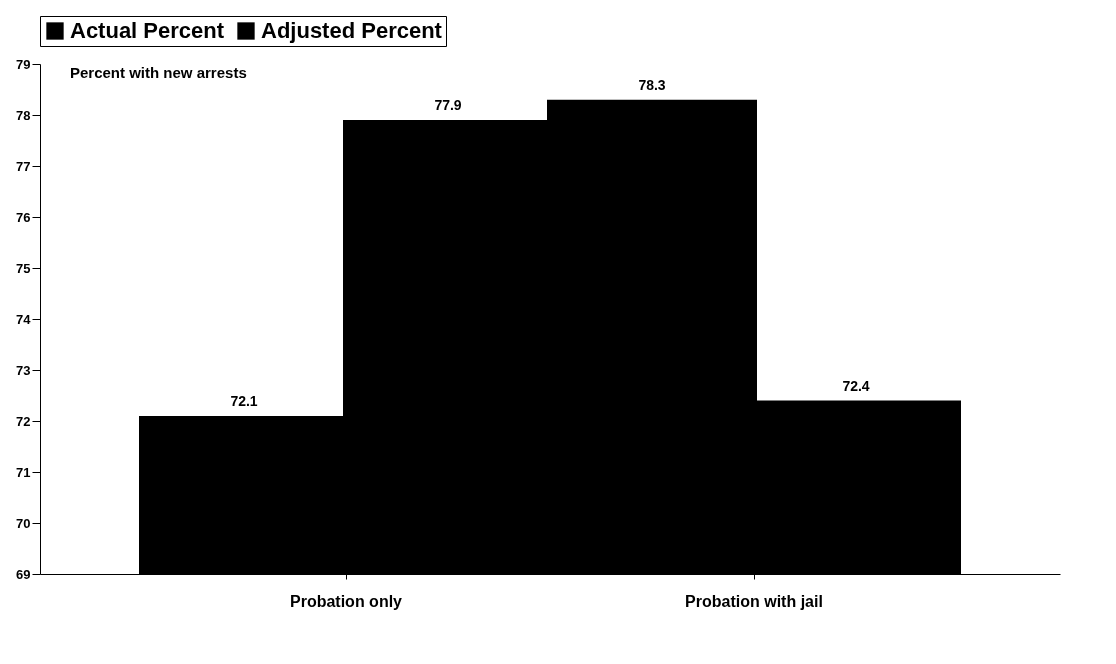 The height and width of the screenshot is (664, 1116). What do you see at coordinates (24, 319) in the screenshot?
I see `y-tick-label: 74` at bounding box center [24, 319].